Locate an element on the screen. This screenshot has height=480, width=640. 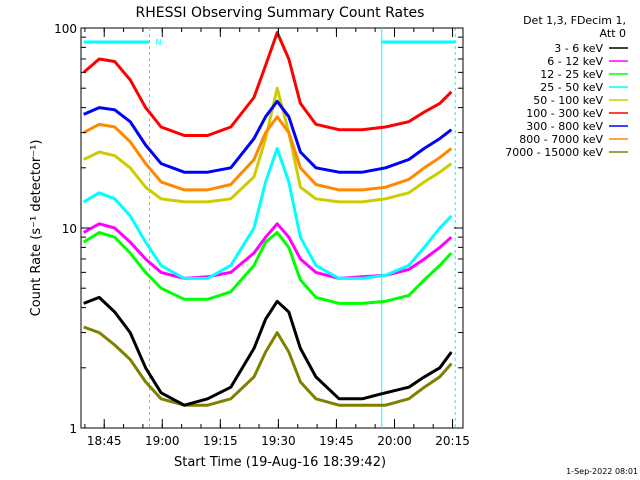
legend-label-1: 6 - 12 keV is located at coordinates (575, 61).